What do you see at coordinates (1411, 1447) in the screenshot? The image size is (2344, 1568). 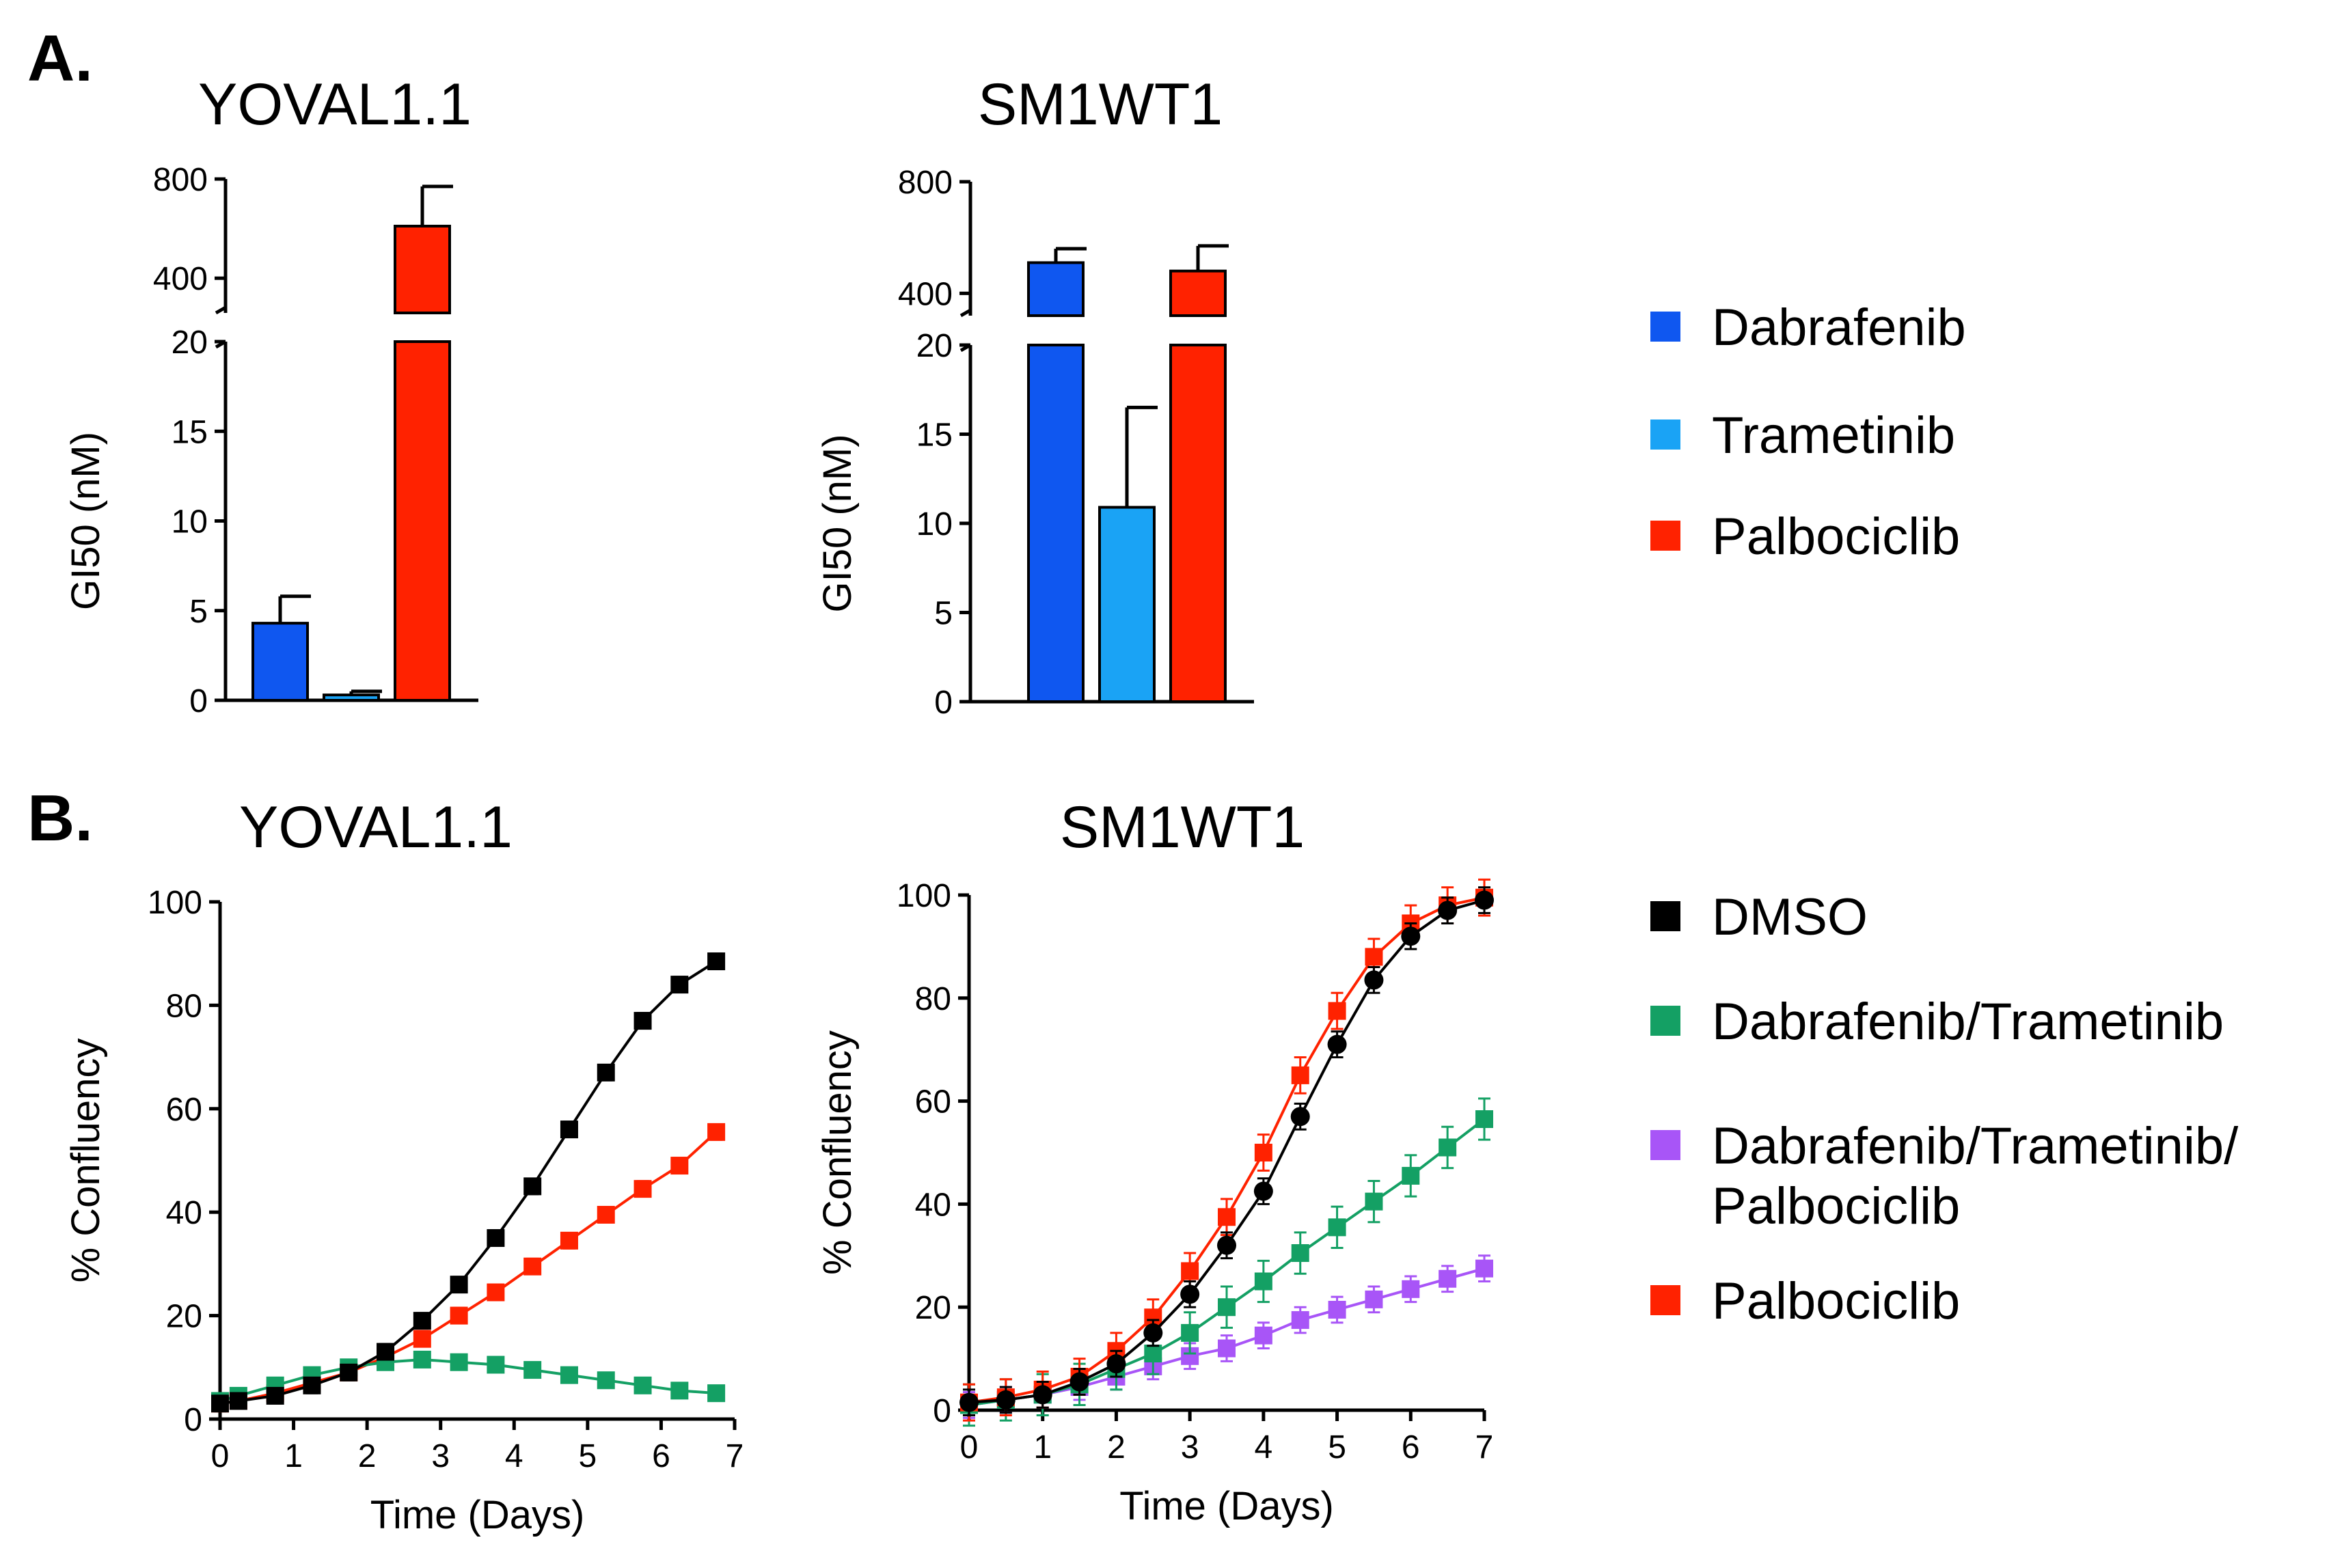 I see `x-tick-label: 6` at bounding box center [1411, 1447].